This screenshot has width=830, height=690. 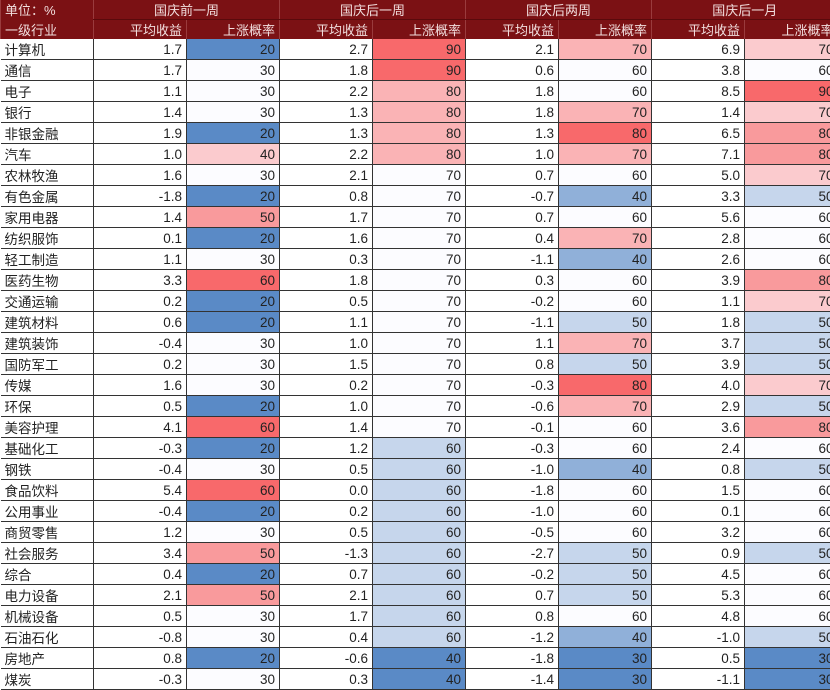 What do you see at coordinates (787, 30) in the screenshot?
I see `up-prob-header: 上涨概率` at bounding box center [787, 30].